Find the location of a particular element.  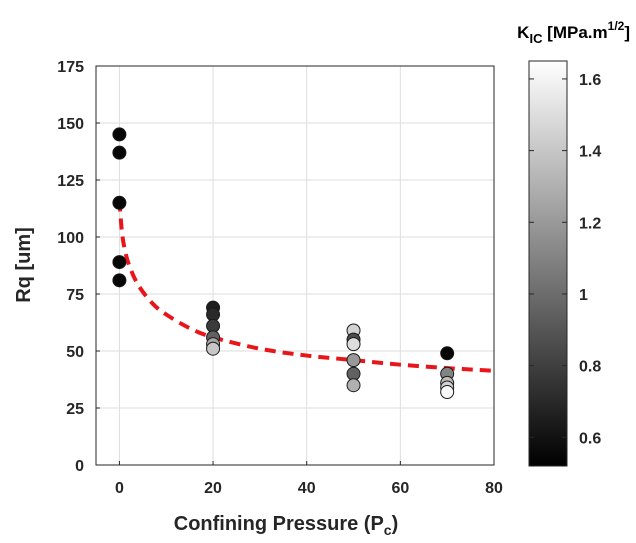

y-tick-label: 175 is located at coordinates (70, 67).